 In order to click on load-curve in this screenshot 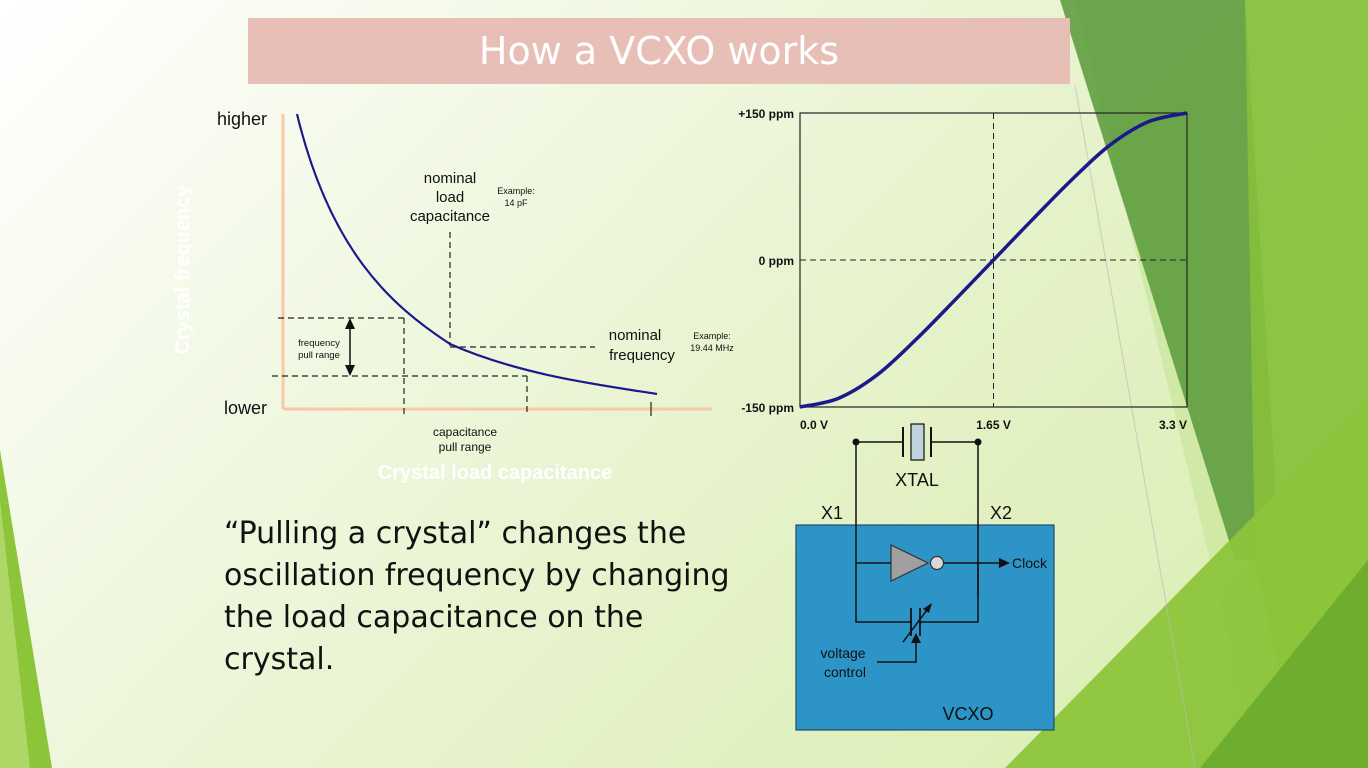, I will do `click(476, 254)`.